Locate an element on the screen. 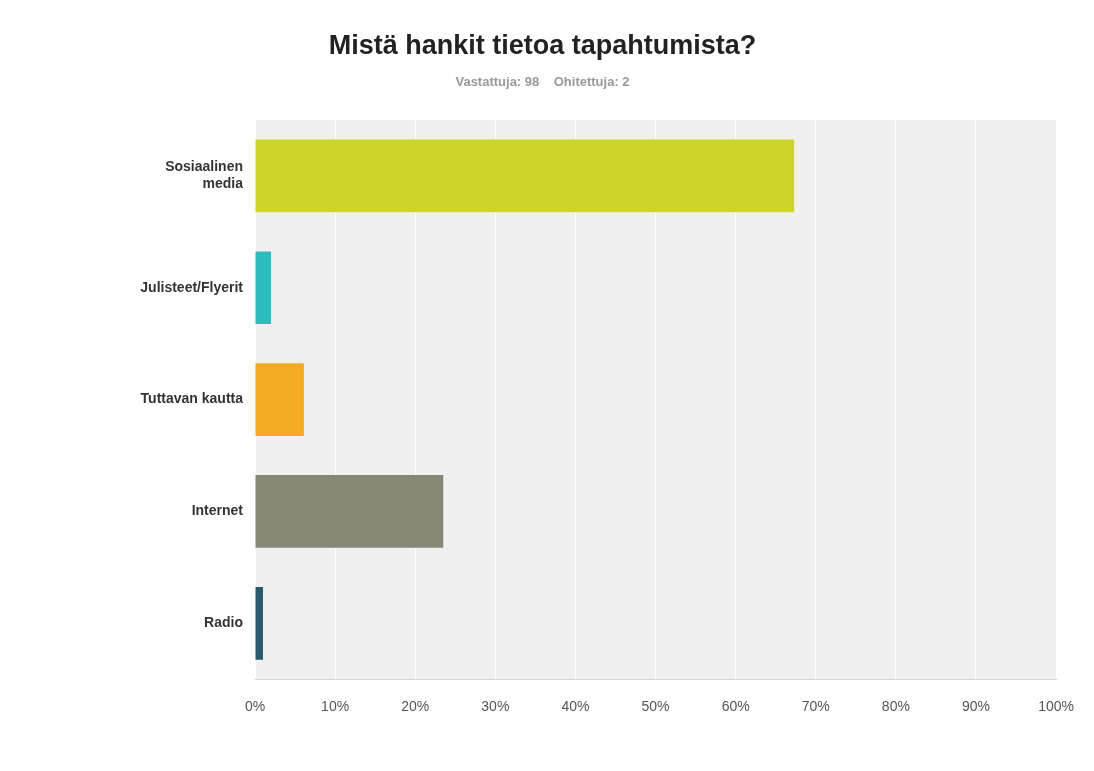  x-tick-label: 0% is located at coordinates (255, 706).